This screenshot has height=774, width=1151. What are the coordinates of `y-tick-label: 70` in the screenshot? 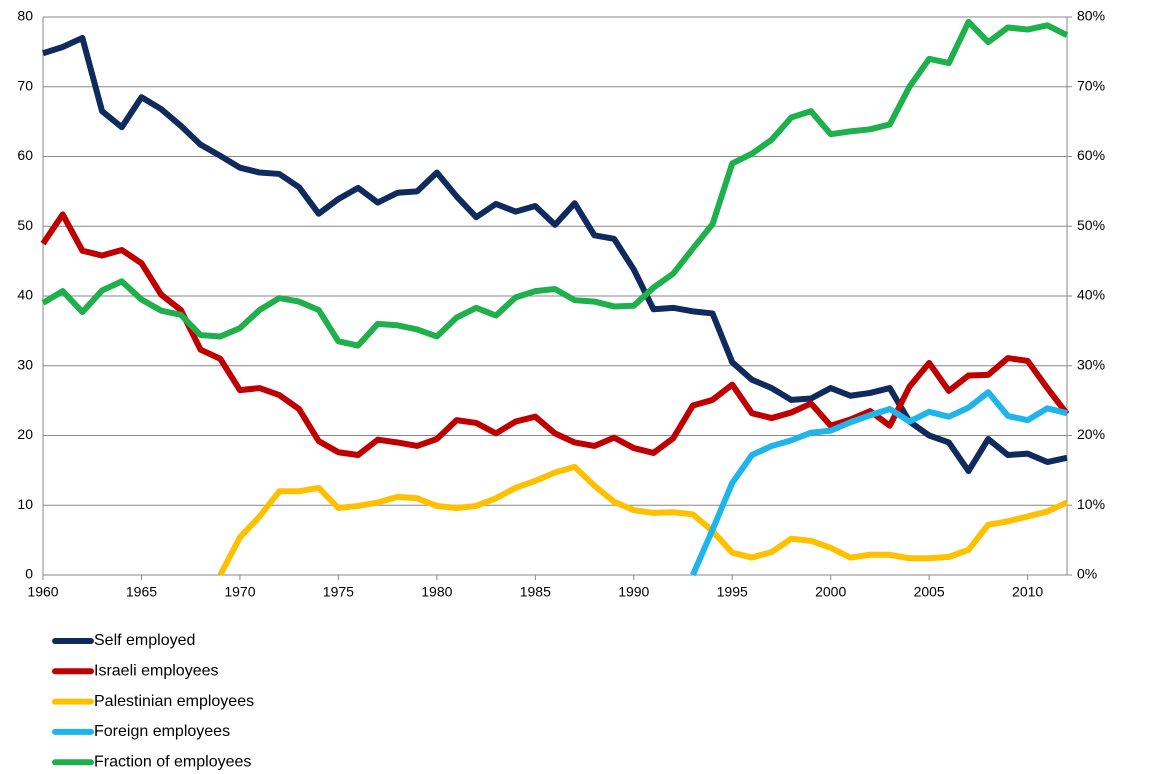 It's located at (25, 85).